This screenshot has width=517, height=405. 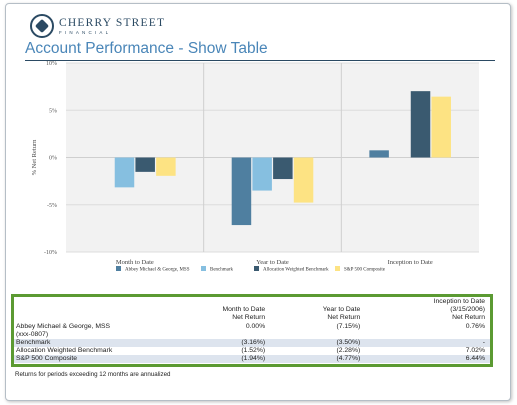 I want to click on legend-item: Benchmark, so click(x=217, y=269).